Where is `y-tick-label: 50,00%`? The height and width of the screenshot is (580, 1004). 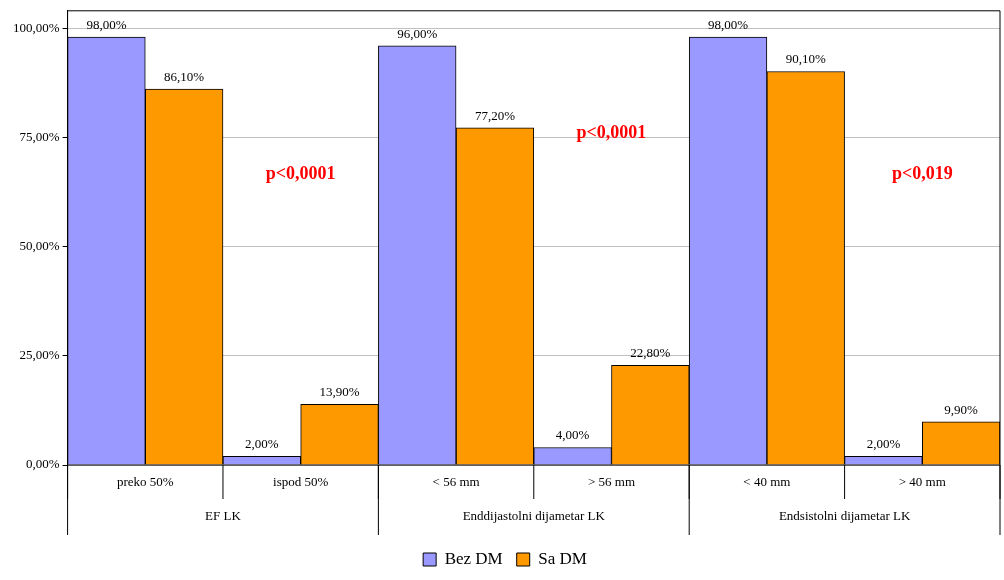 y-tick-label: 50,00% is located at coordinates (39, 246).